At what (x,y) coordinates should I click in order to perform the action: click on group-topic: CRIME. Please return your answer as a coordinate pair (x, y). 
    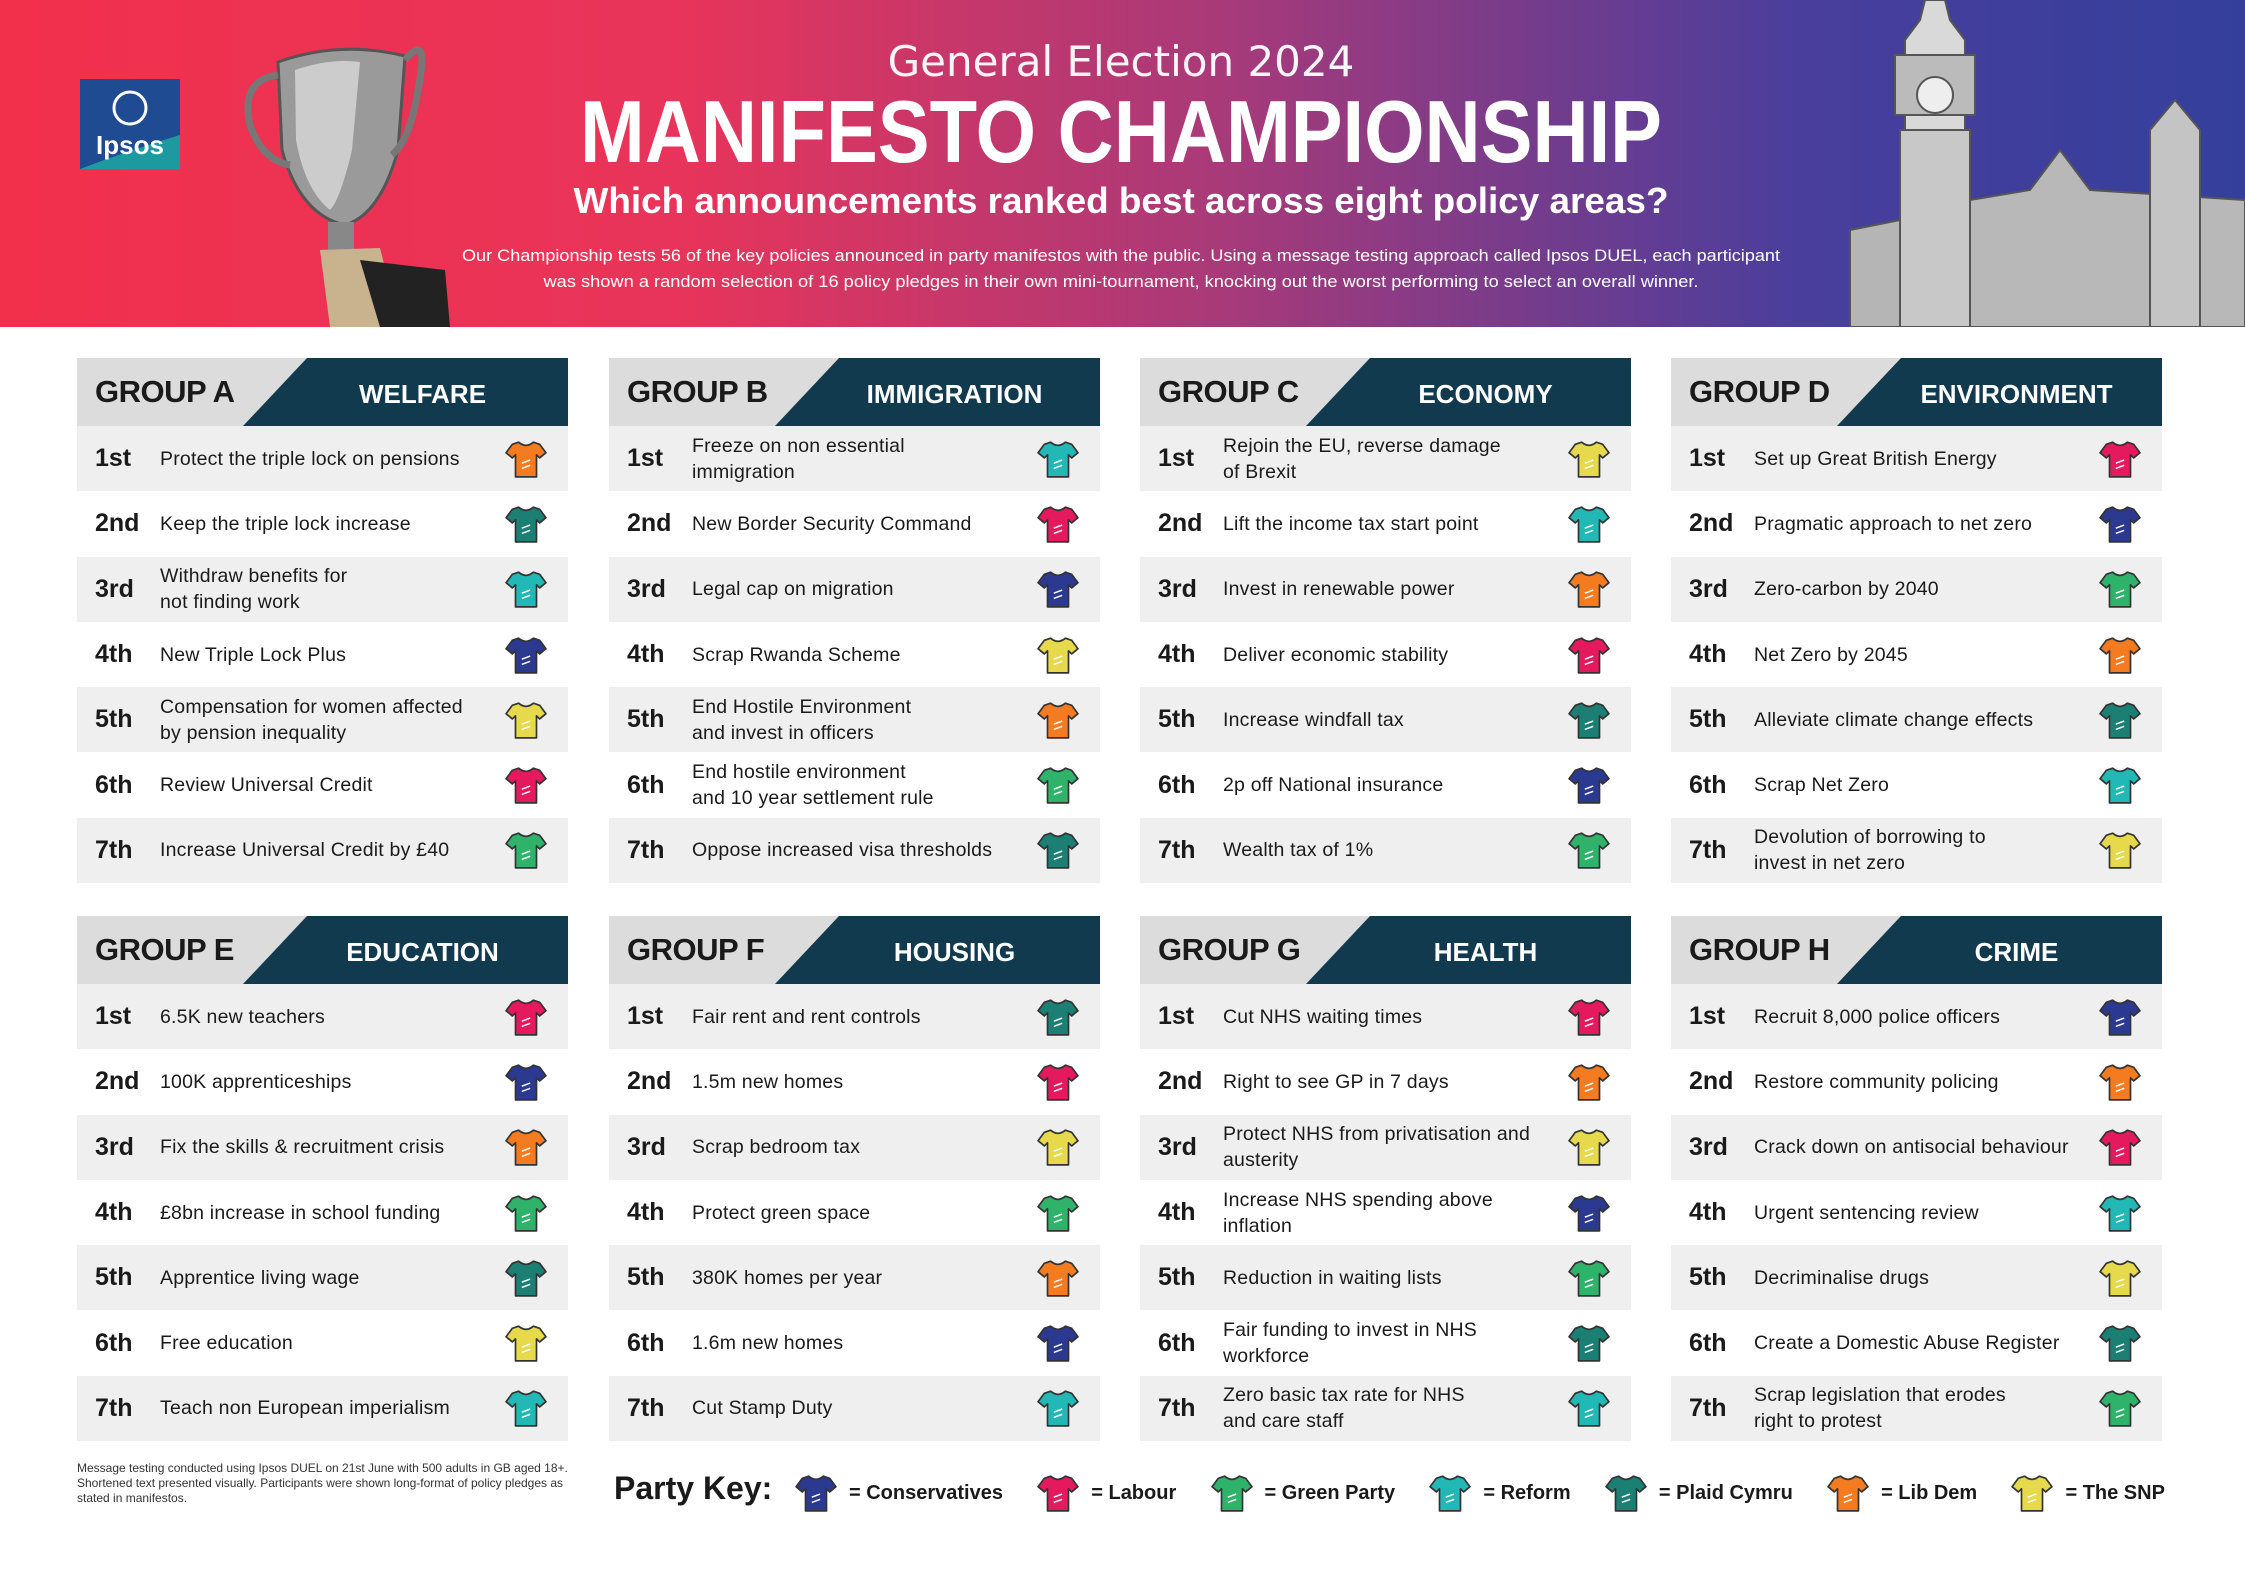
    Looking at the image, I should click on (2016, 952).